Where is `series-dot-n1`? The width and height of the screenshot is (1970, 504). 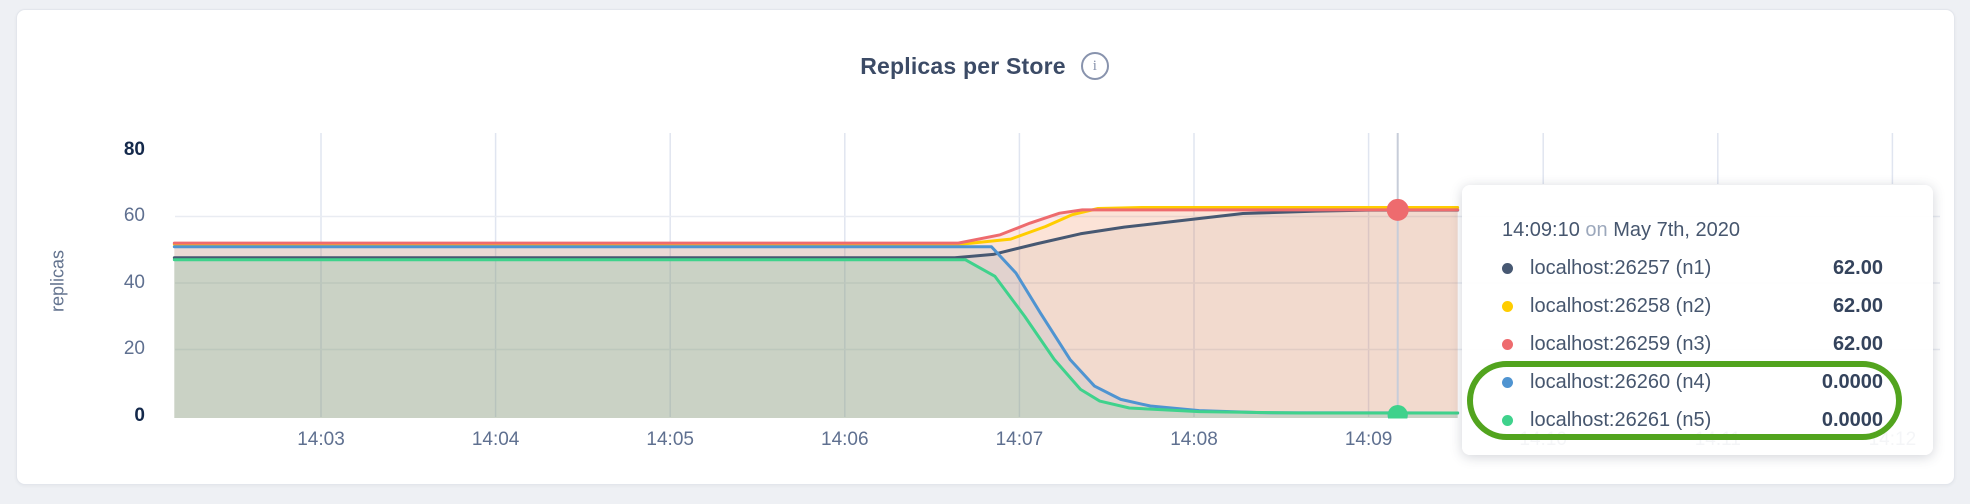 series-dot-n1 is located at coordinates (1507, 268).